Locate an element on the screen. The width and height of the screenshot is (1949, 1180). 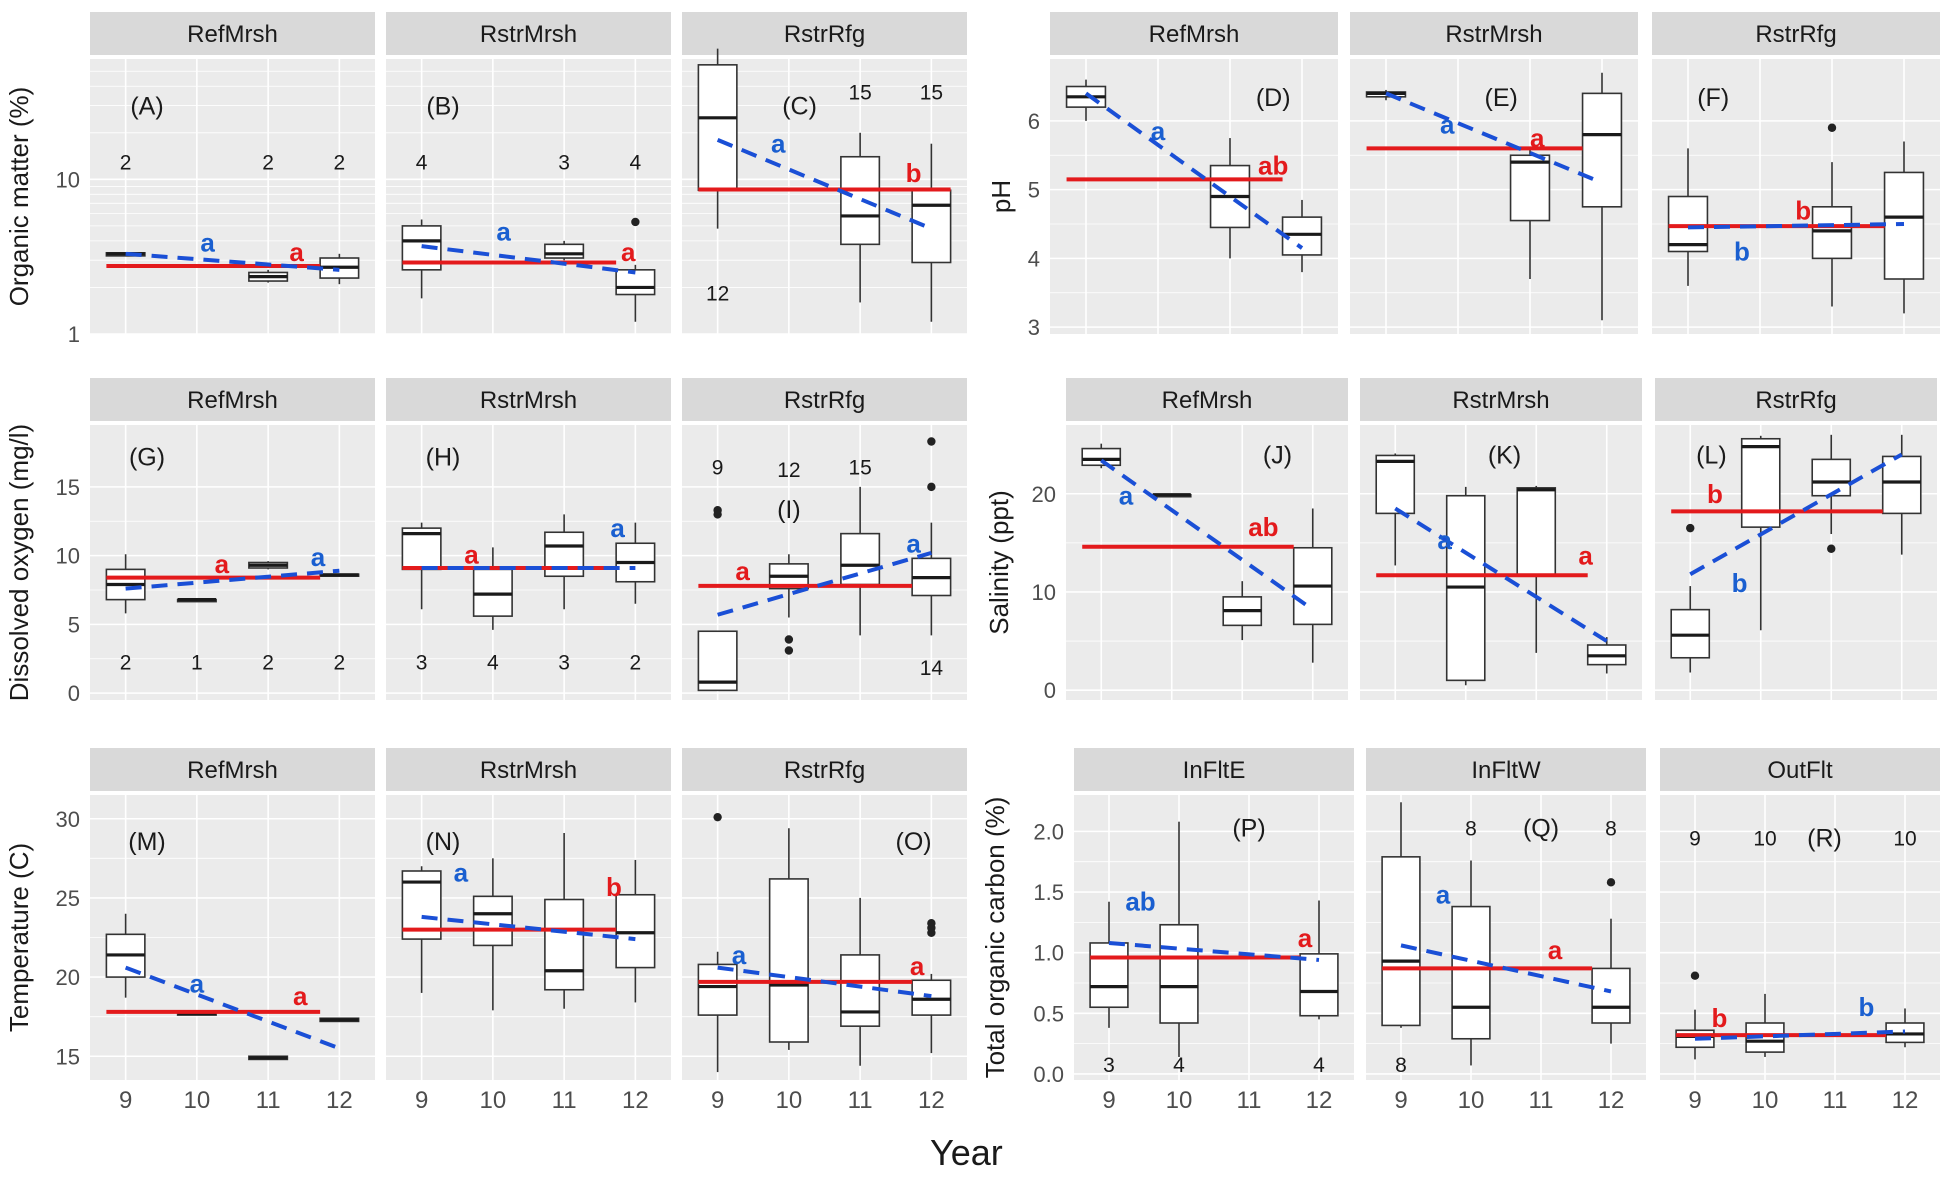
y-axis-title: Organic matter (%) is located at coordinates (19, 197).